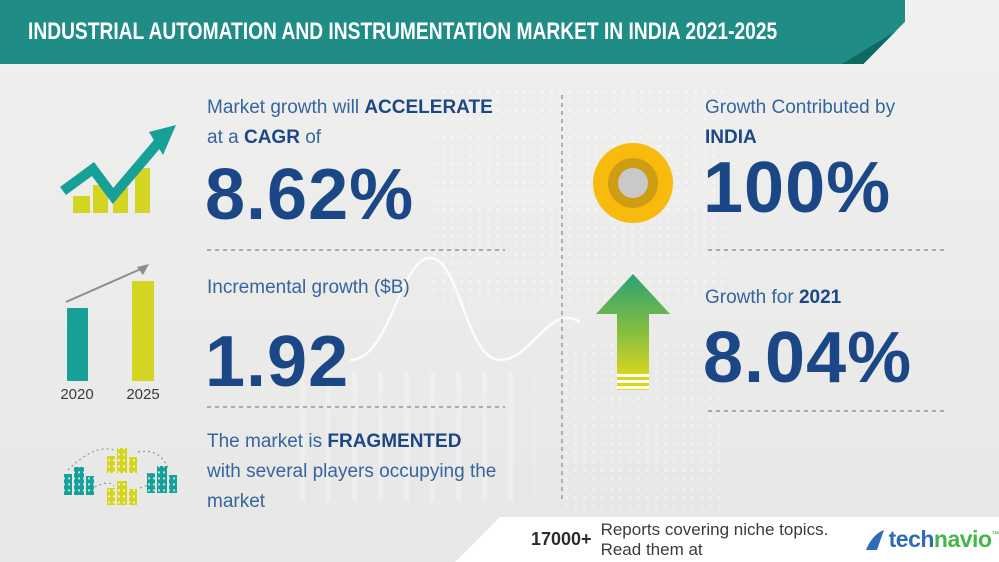 This screenshot has width=999, height=562. What do you see at coordinates (267, 441) in the screenshot?
I see `fragmented-text: The market is` at bounding box center [267, 441].